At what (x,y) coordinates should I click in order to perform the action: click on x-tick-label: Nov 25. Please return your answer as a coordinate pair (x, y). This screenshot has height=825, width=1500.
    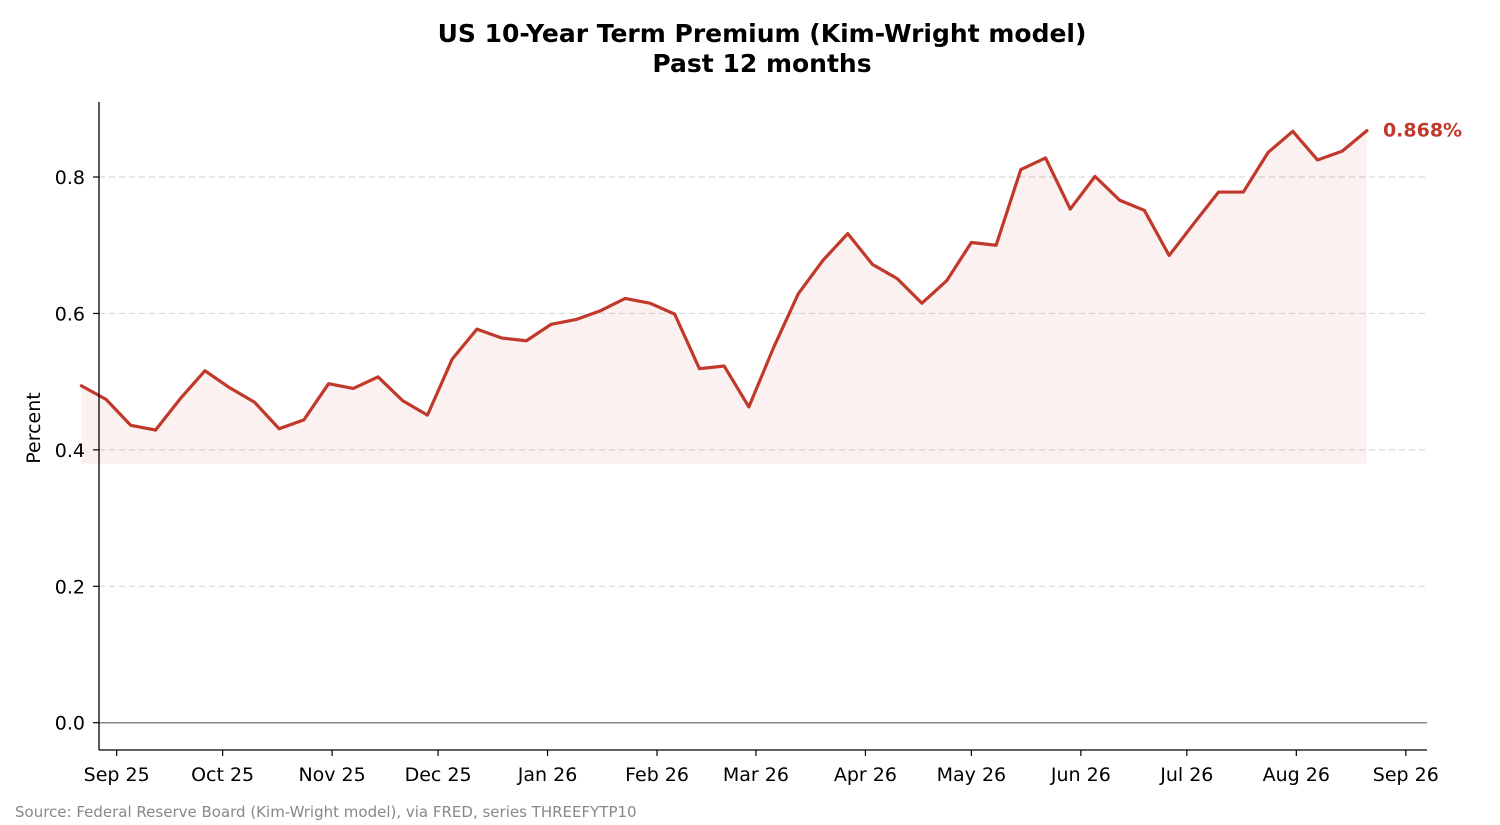
    Looking at the image, I should click on (331, 775).